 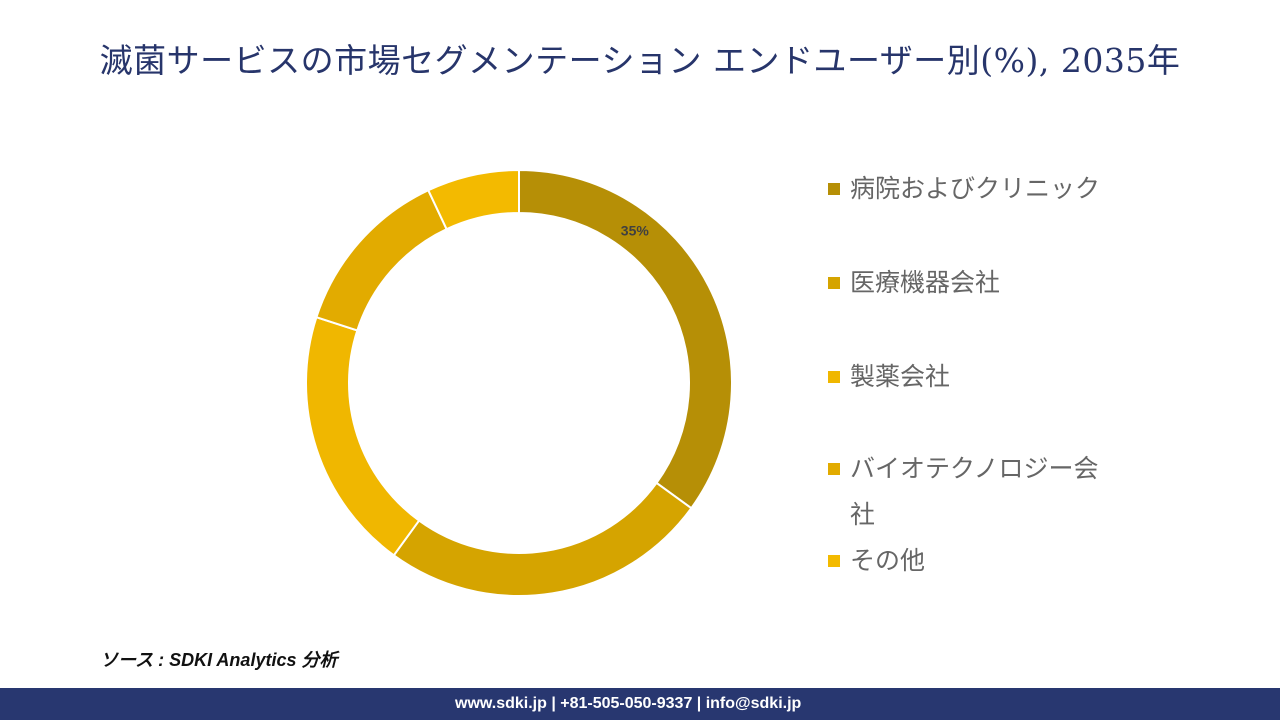 I want to click on legend-label: 製薬会社, so click(x=900, y=376).